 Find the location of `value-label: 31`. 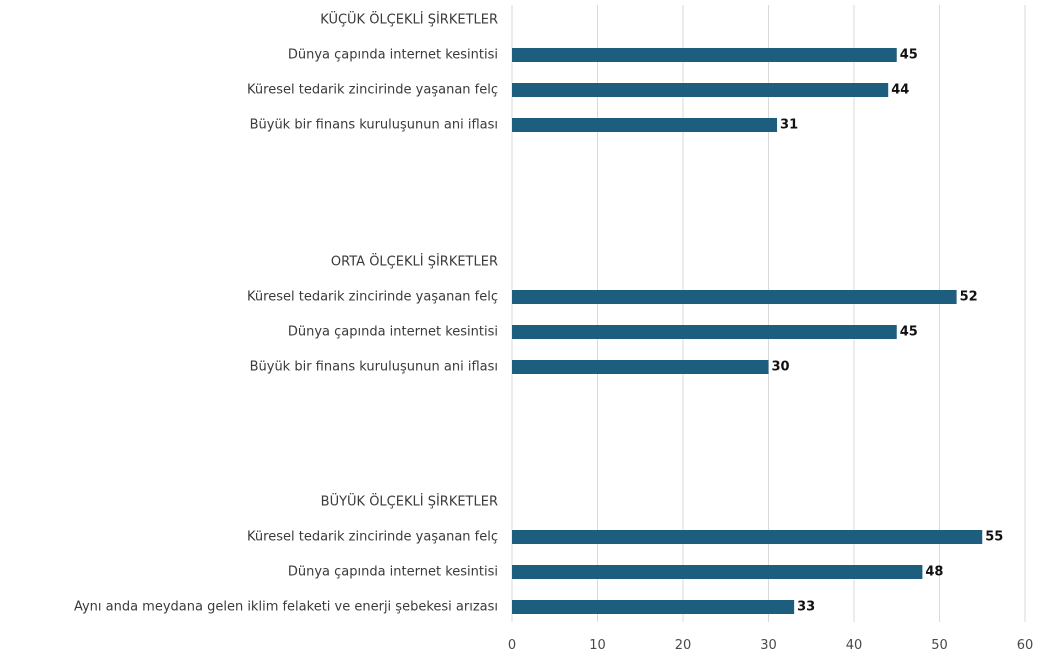

value-label: 31 is located at coordinates (789, 125).